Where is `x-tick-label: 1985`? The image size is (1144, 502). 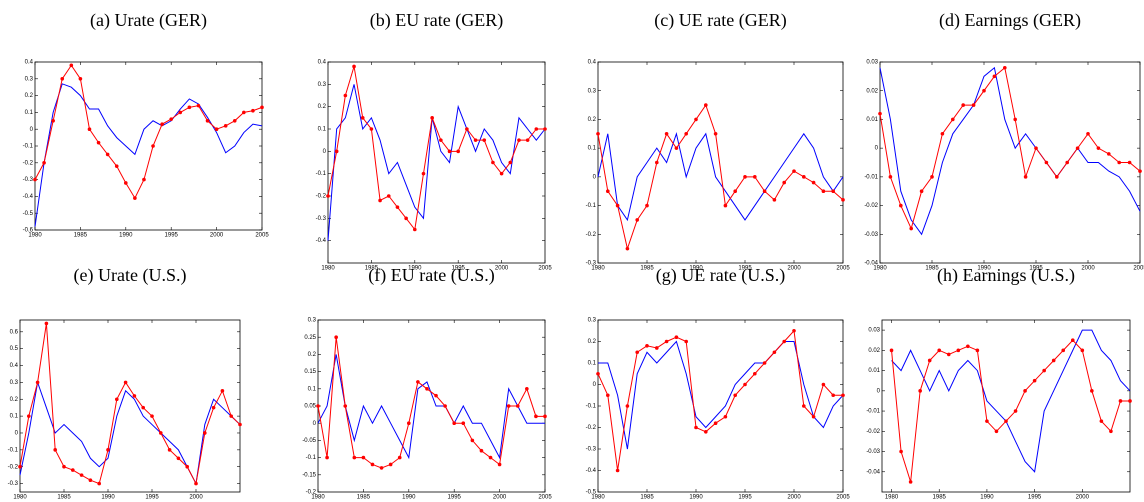 x-tick-label: 1985 is located at coordinates (647, 498).